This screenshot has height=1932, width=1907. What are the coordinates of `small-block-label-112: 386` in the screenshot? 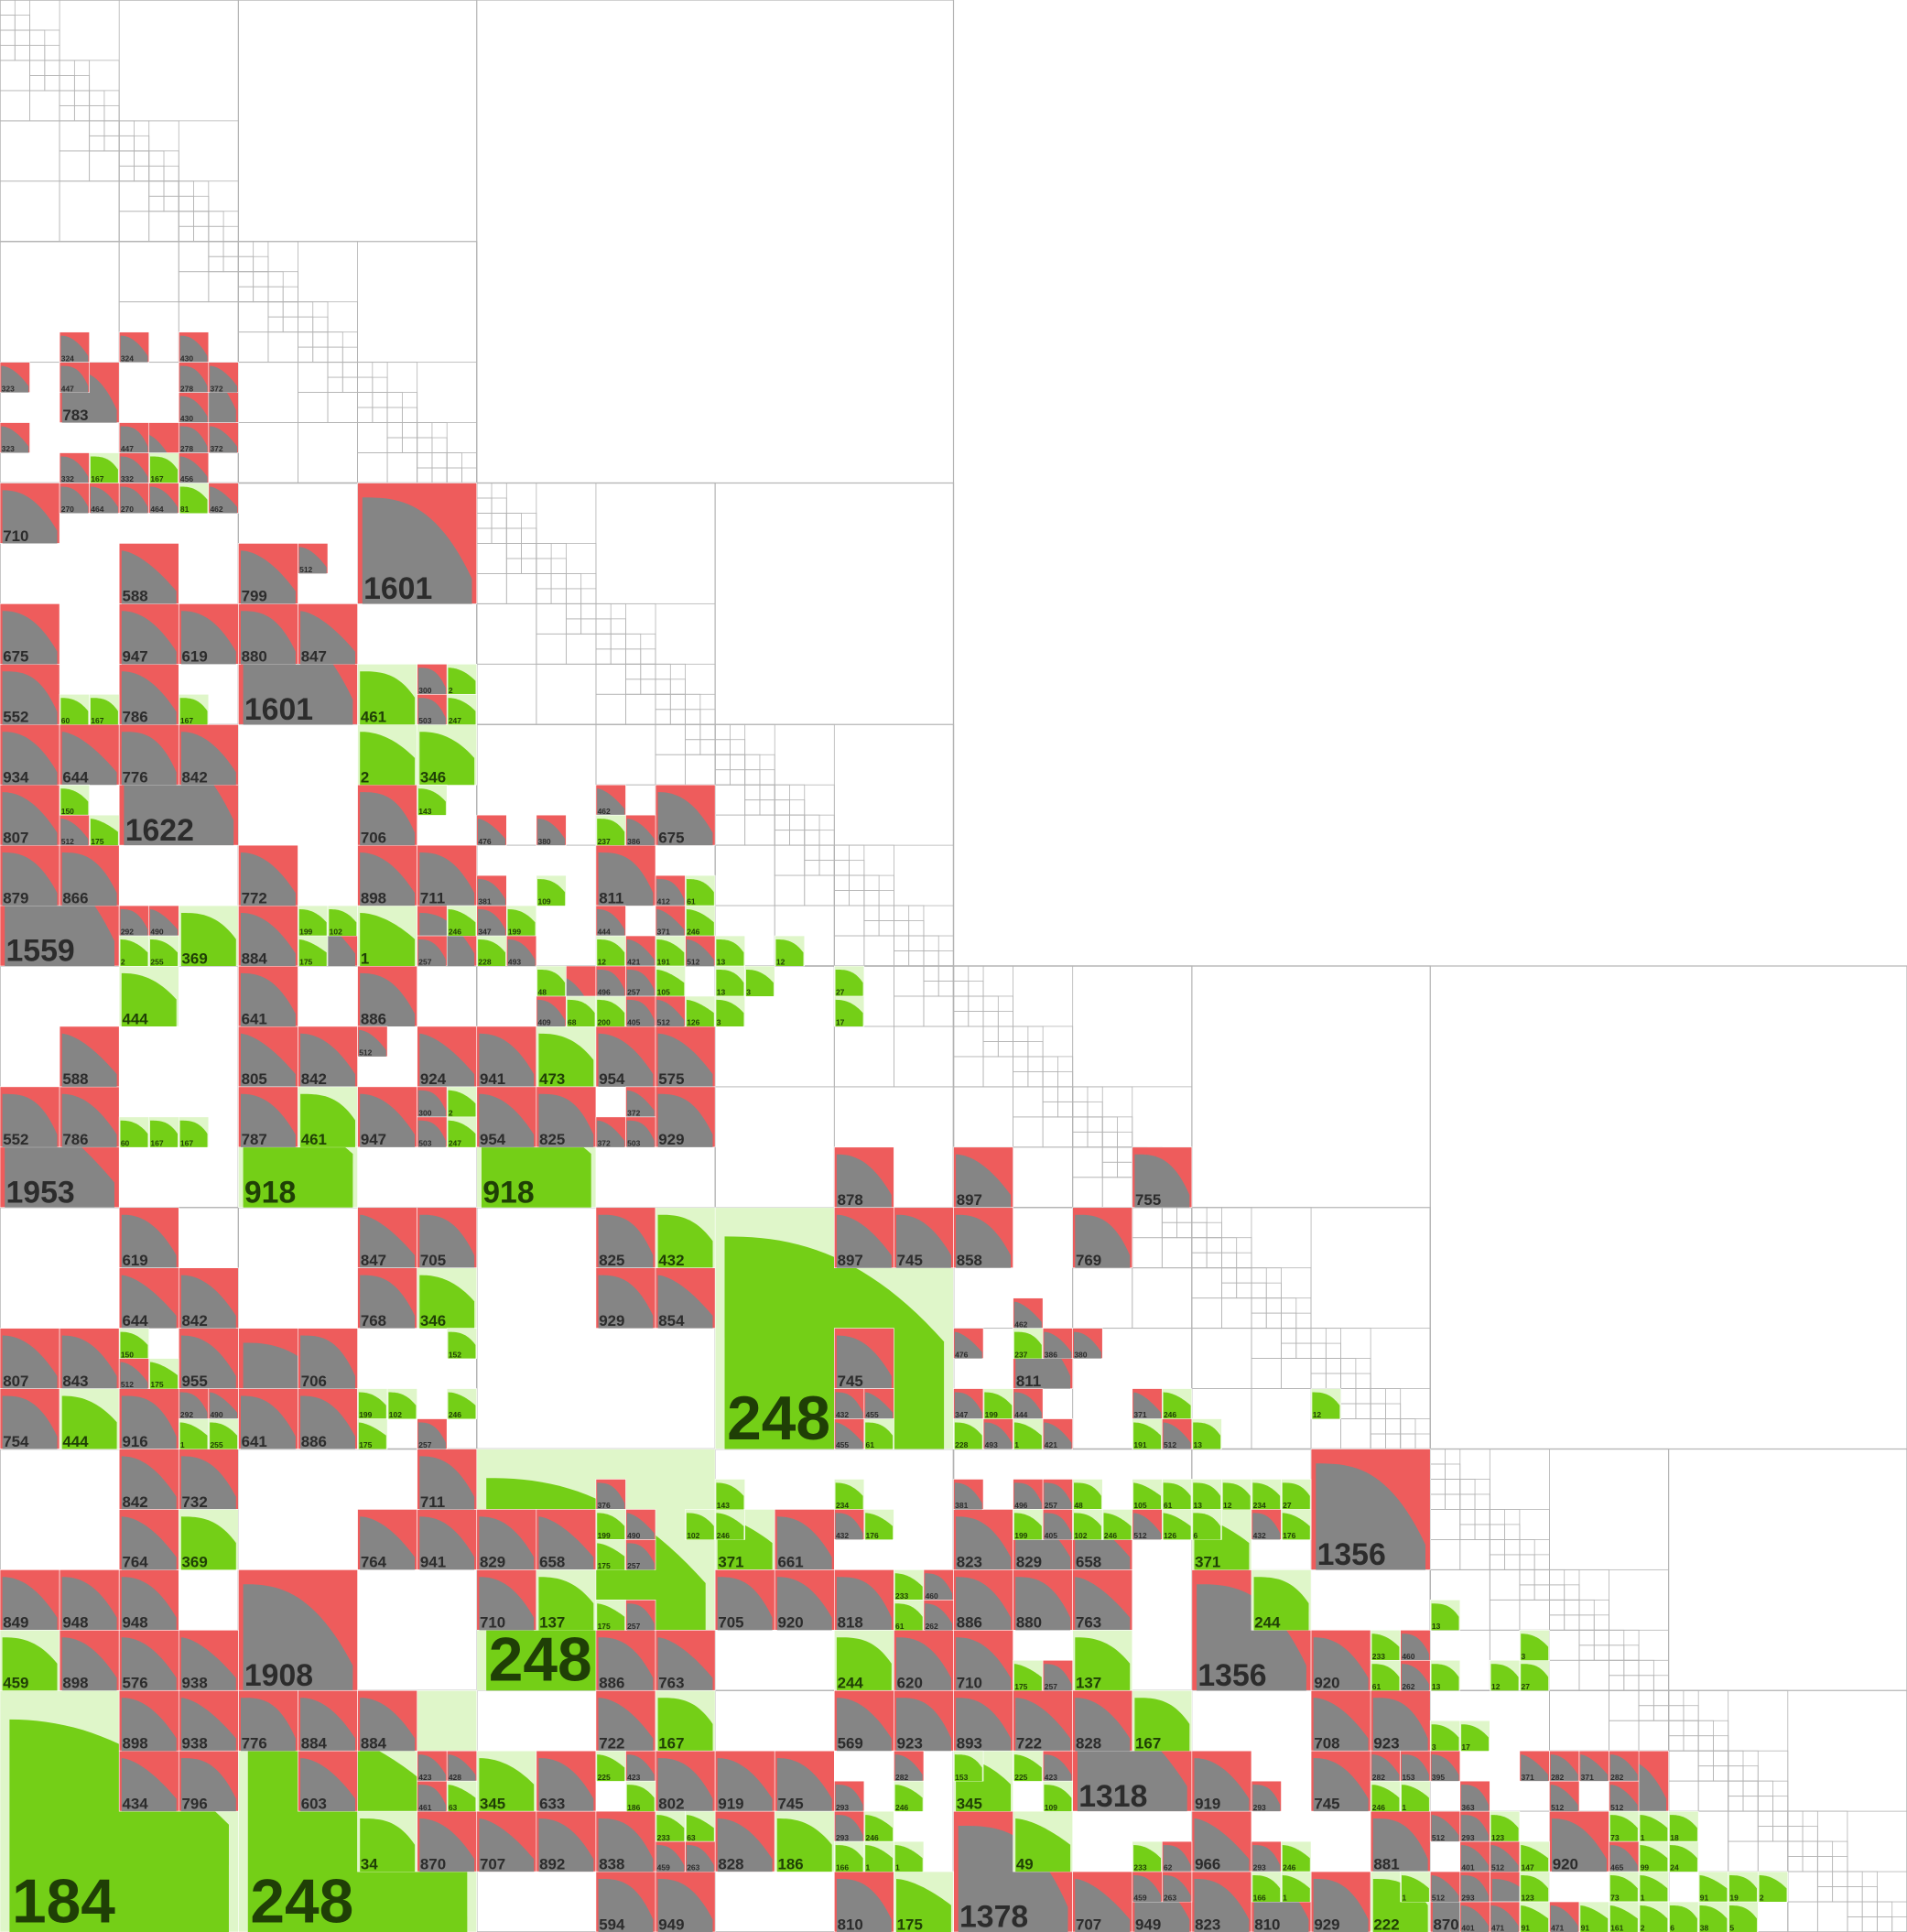 It's located at (1051, 1354).